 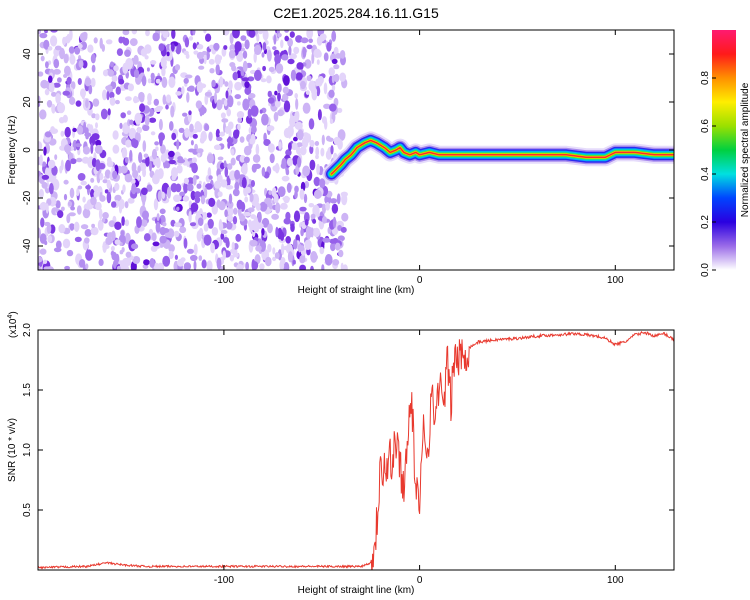 What do you see at coordinates (27, 54) in the screenshot?
I see `y-tick-label: 40` at bounding box center [27, 54].